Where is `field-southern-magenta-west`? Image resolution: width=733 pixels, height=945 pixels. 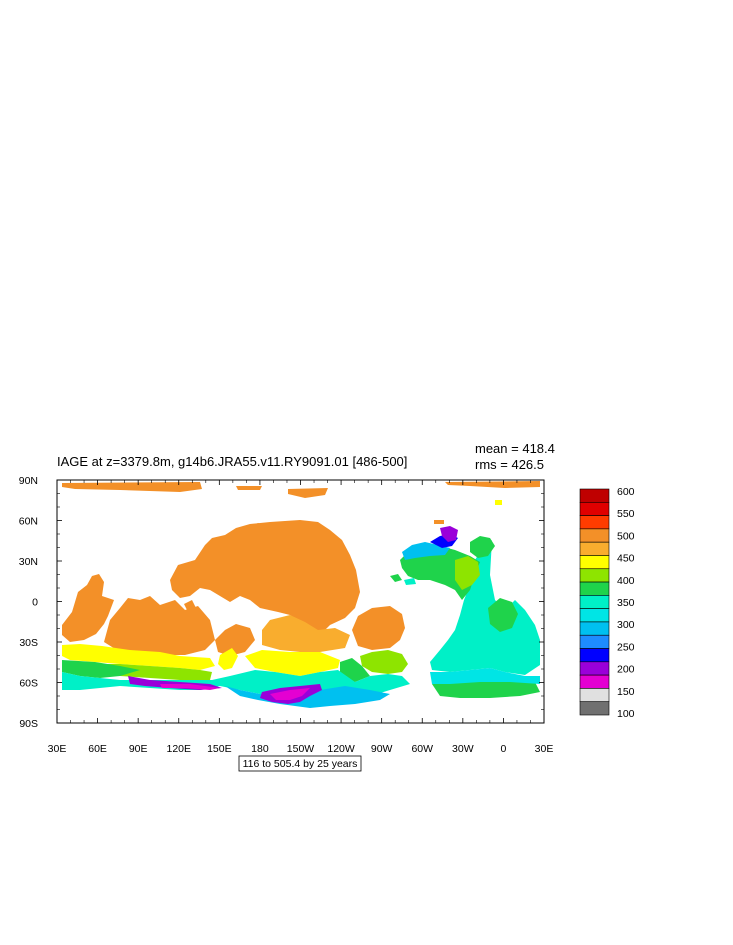
field-southern-magenta-west is located at coordinates (190, 687).